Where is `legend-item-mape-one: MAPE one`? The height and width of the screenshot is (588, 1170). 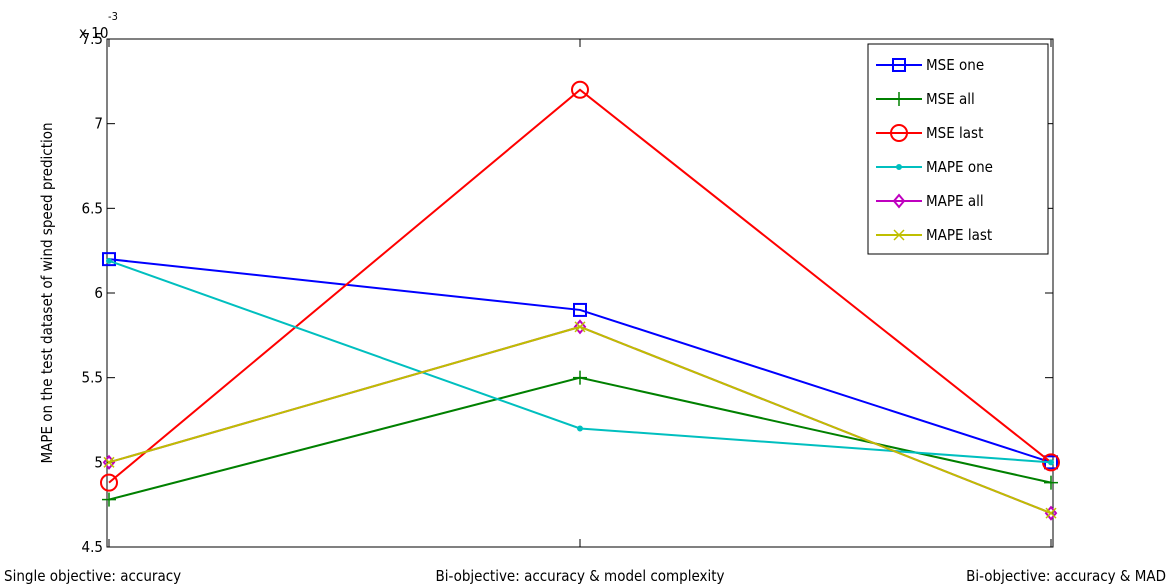
legend-item-mape-one: MAPE one is located at coordinates (934, 167).